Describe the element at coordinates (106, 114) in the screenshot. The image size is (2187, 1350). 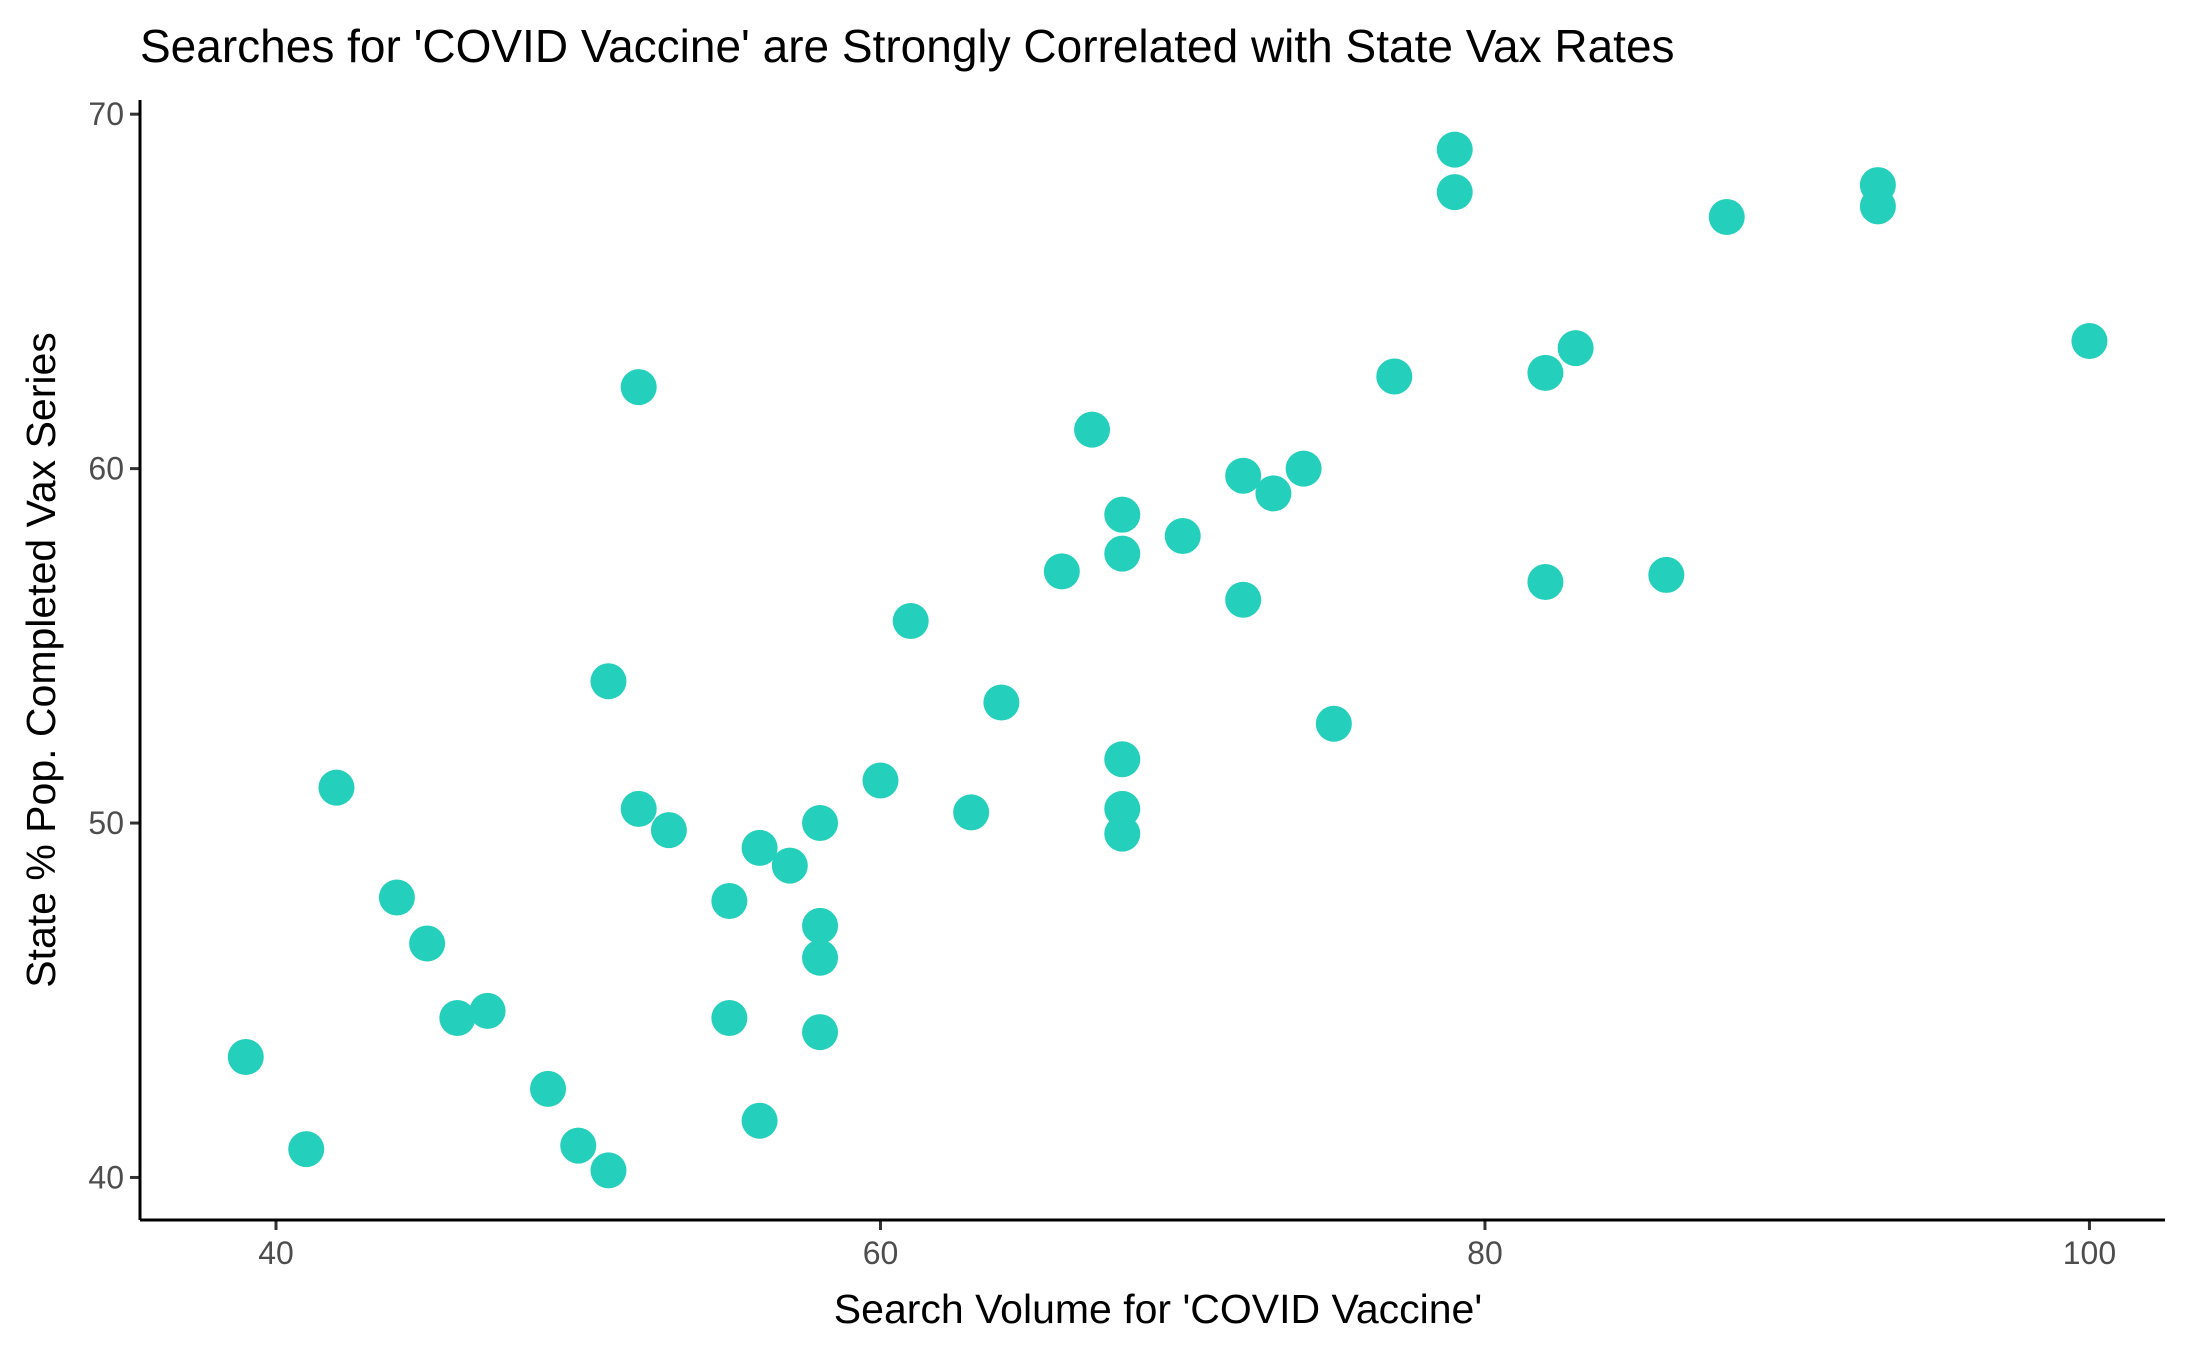
I see `y-tick-label: 70` at that location.